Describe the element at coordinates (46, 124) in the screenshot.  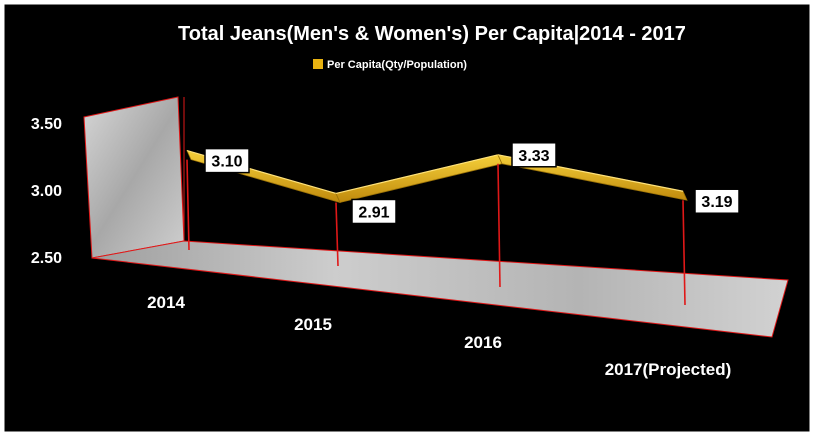
I see `y-tick-label: 3.50` at that location.